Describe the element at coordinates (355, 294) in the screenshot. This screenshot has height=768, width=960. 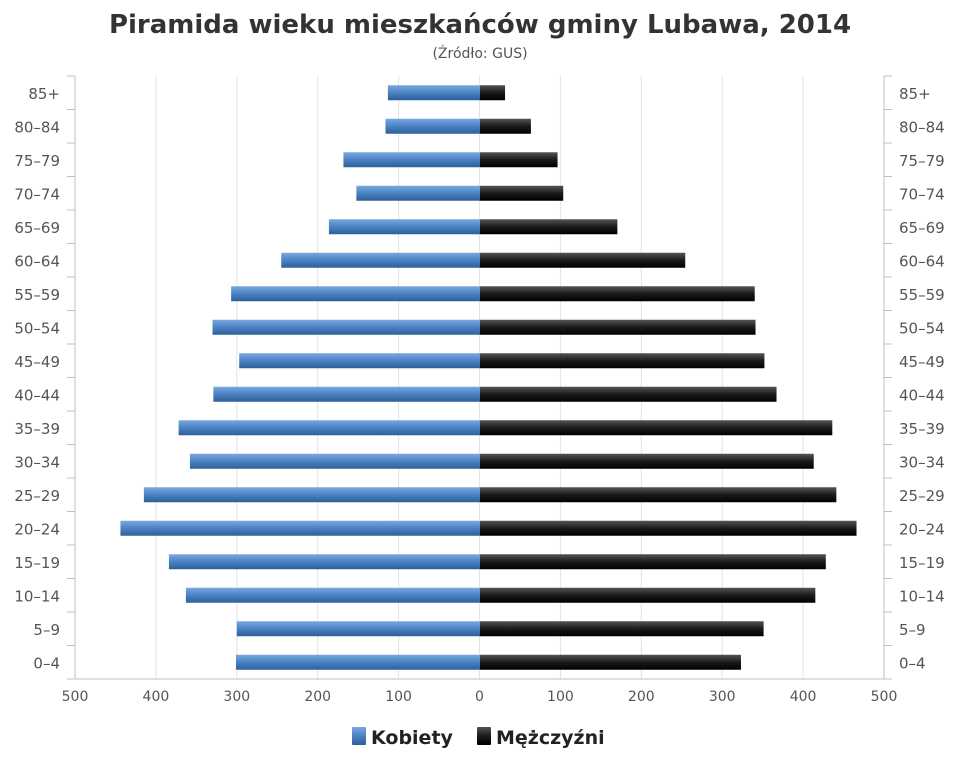
I see `bar-kobiety-55–59` at that location.